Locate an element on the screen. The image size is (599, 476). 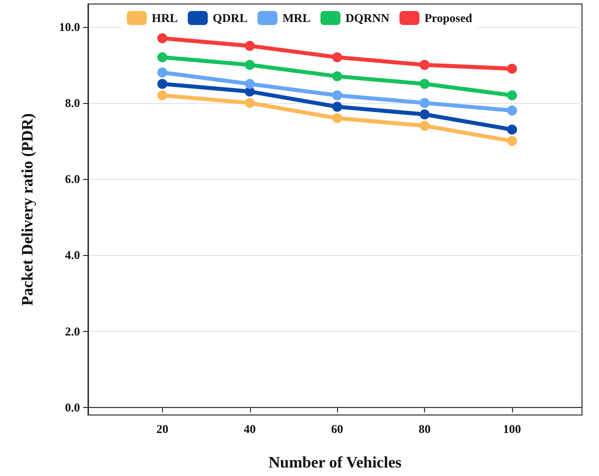
x-tick-label: 20 is located at coordinates (162, 429).